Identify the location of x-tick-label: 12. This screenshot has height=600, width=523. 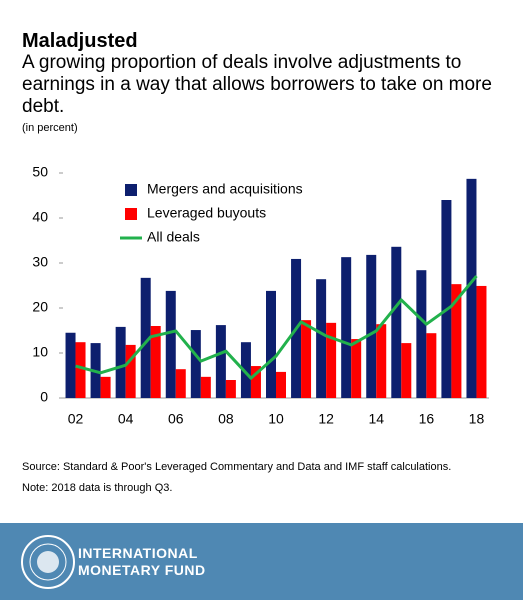
(326, 419).